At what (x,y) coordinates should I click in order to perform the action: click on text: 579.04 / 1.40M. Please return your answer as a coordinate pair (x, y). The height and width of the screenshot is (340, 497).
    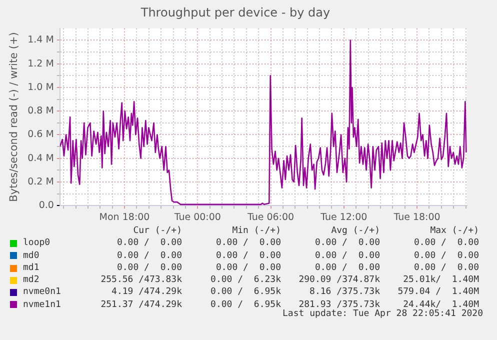
    Looking at the image, I should click on (437, 292).